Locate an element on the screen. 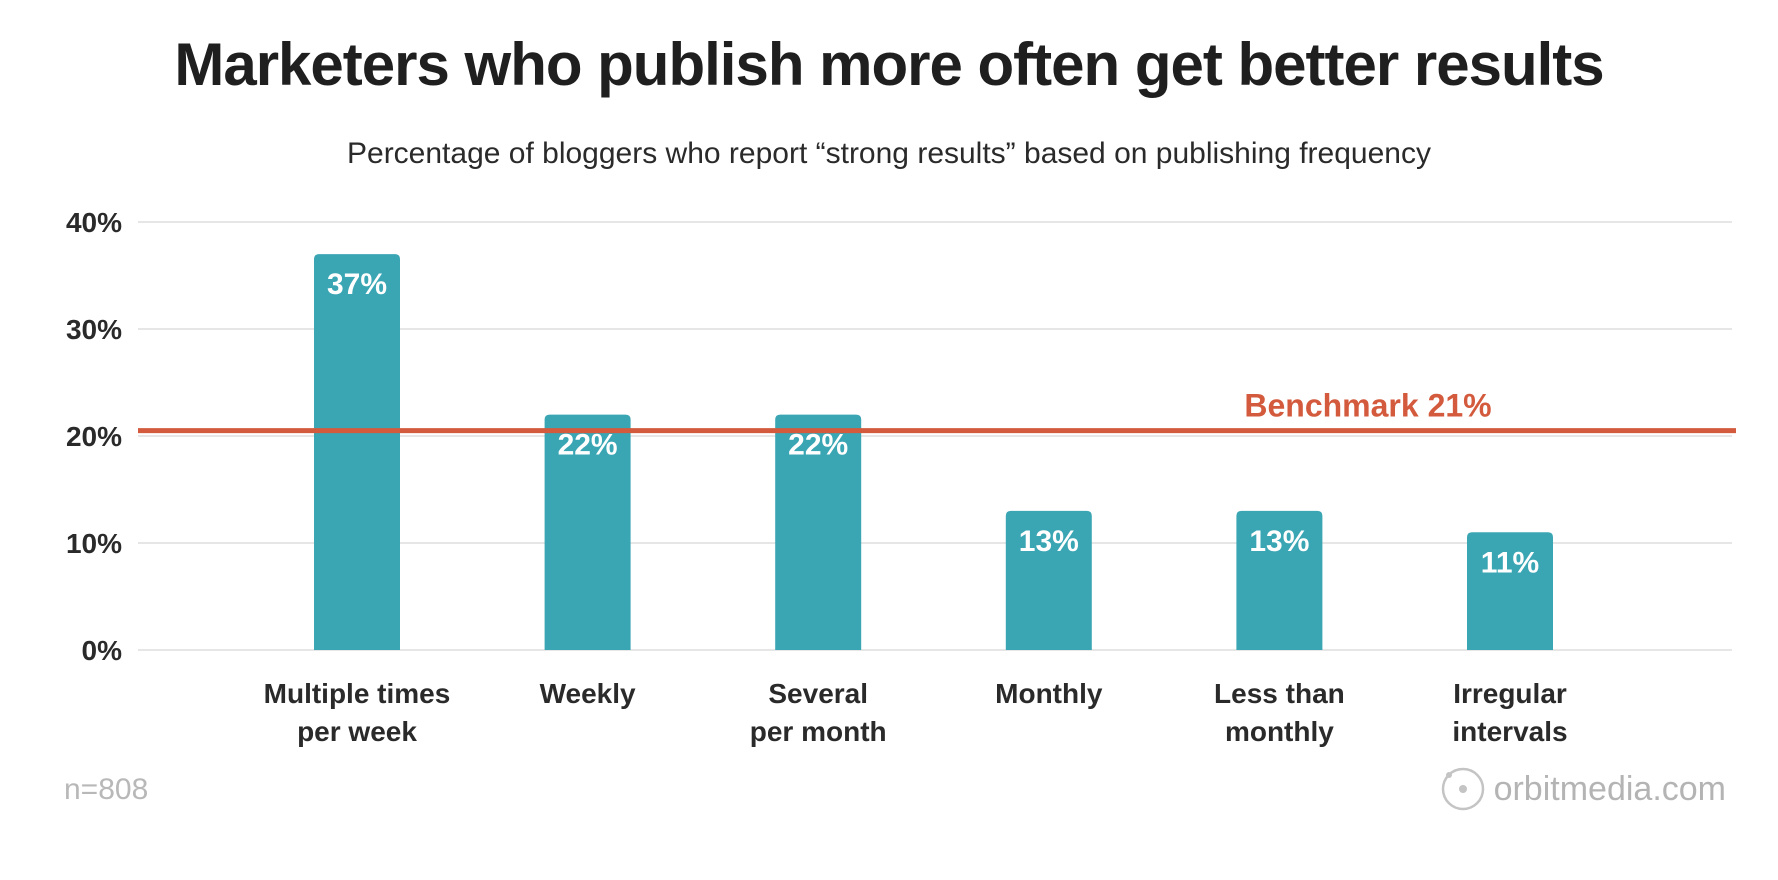 The height and width of the screenshot is (880, 1778). category-label: per month is located at coordinates (818, 731).